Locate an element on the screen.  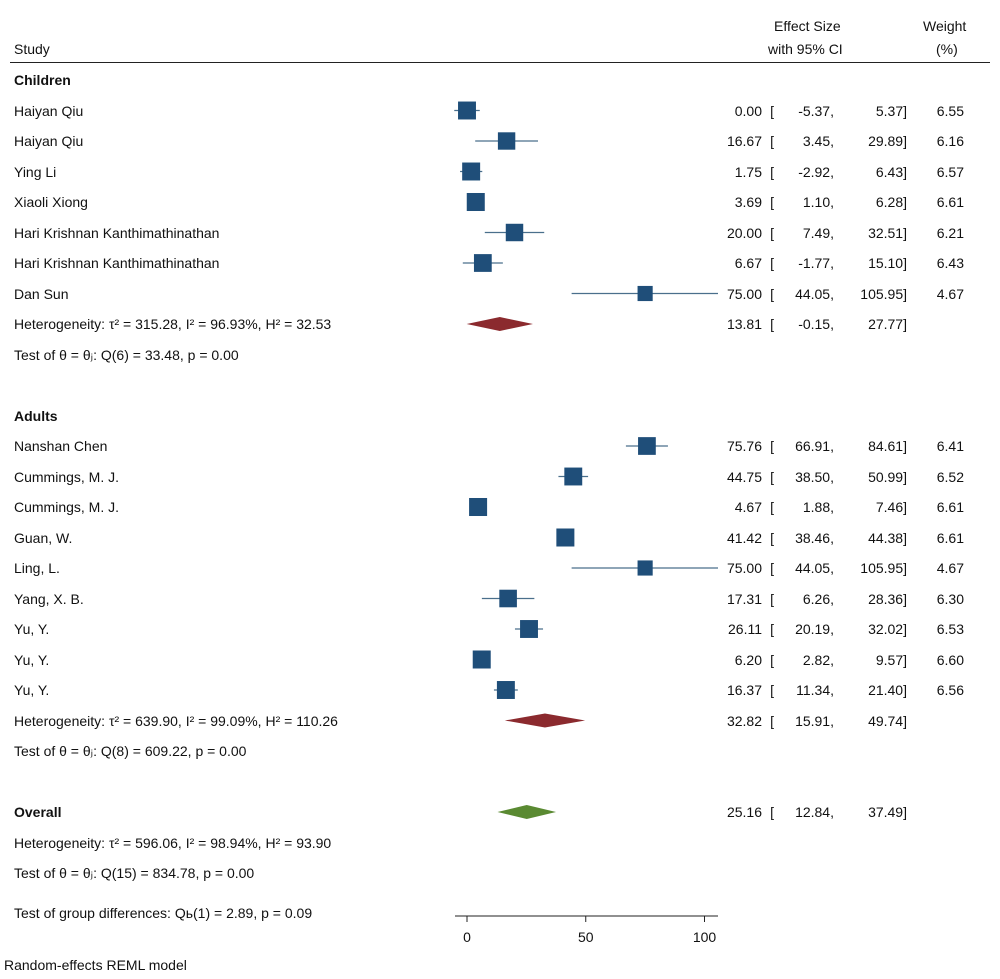
weight-value: 6.52 is located at coordinates (950, 476).